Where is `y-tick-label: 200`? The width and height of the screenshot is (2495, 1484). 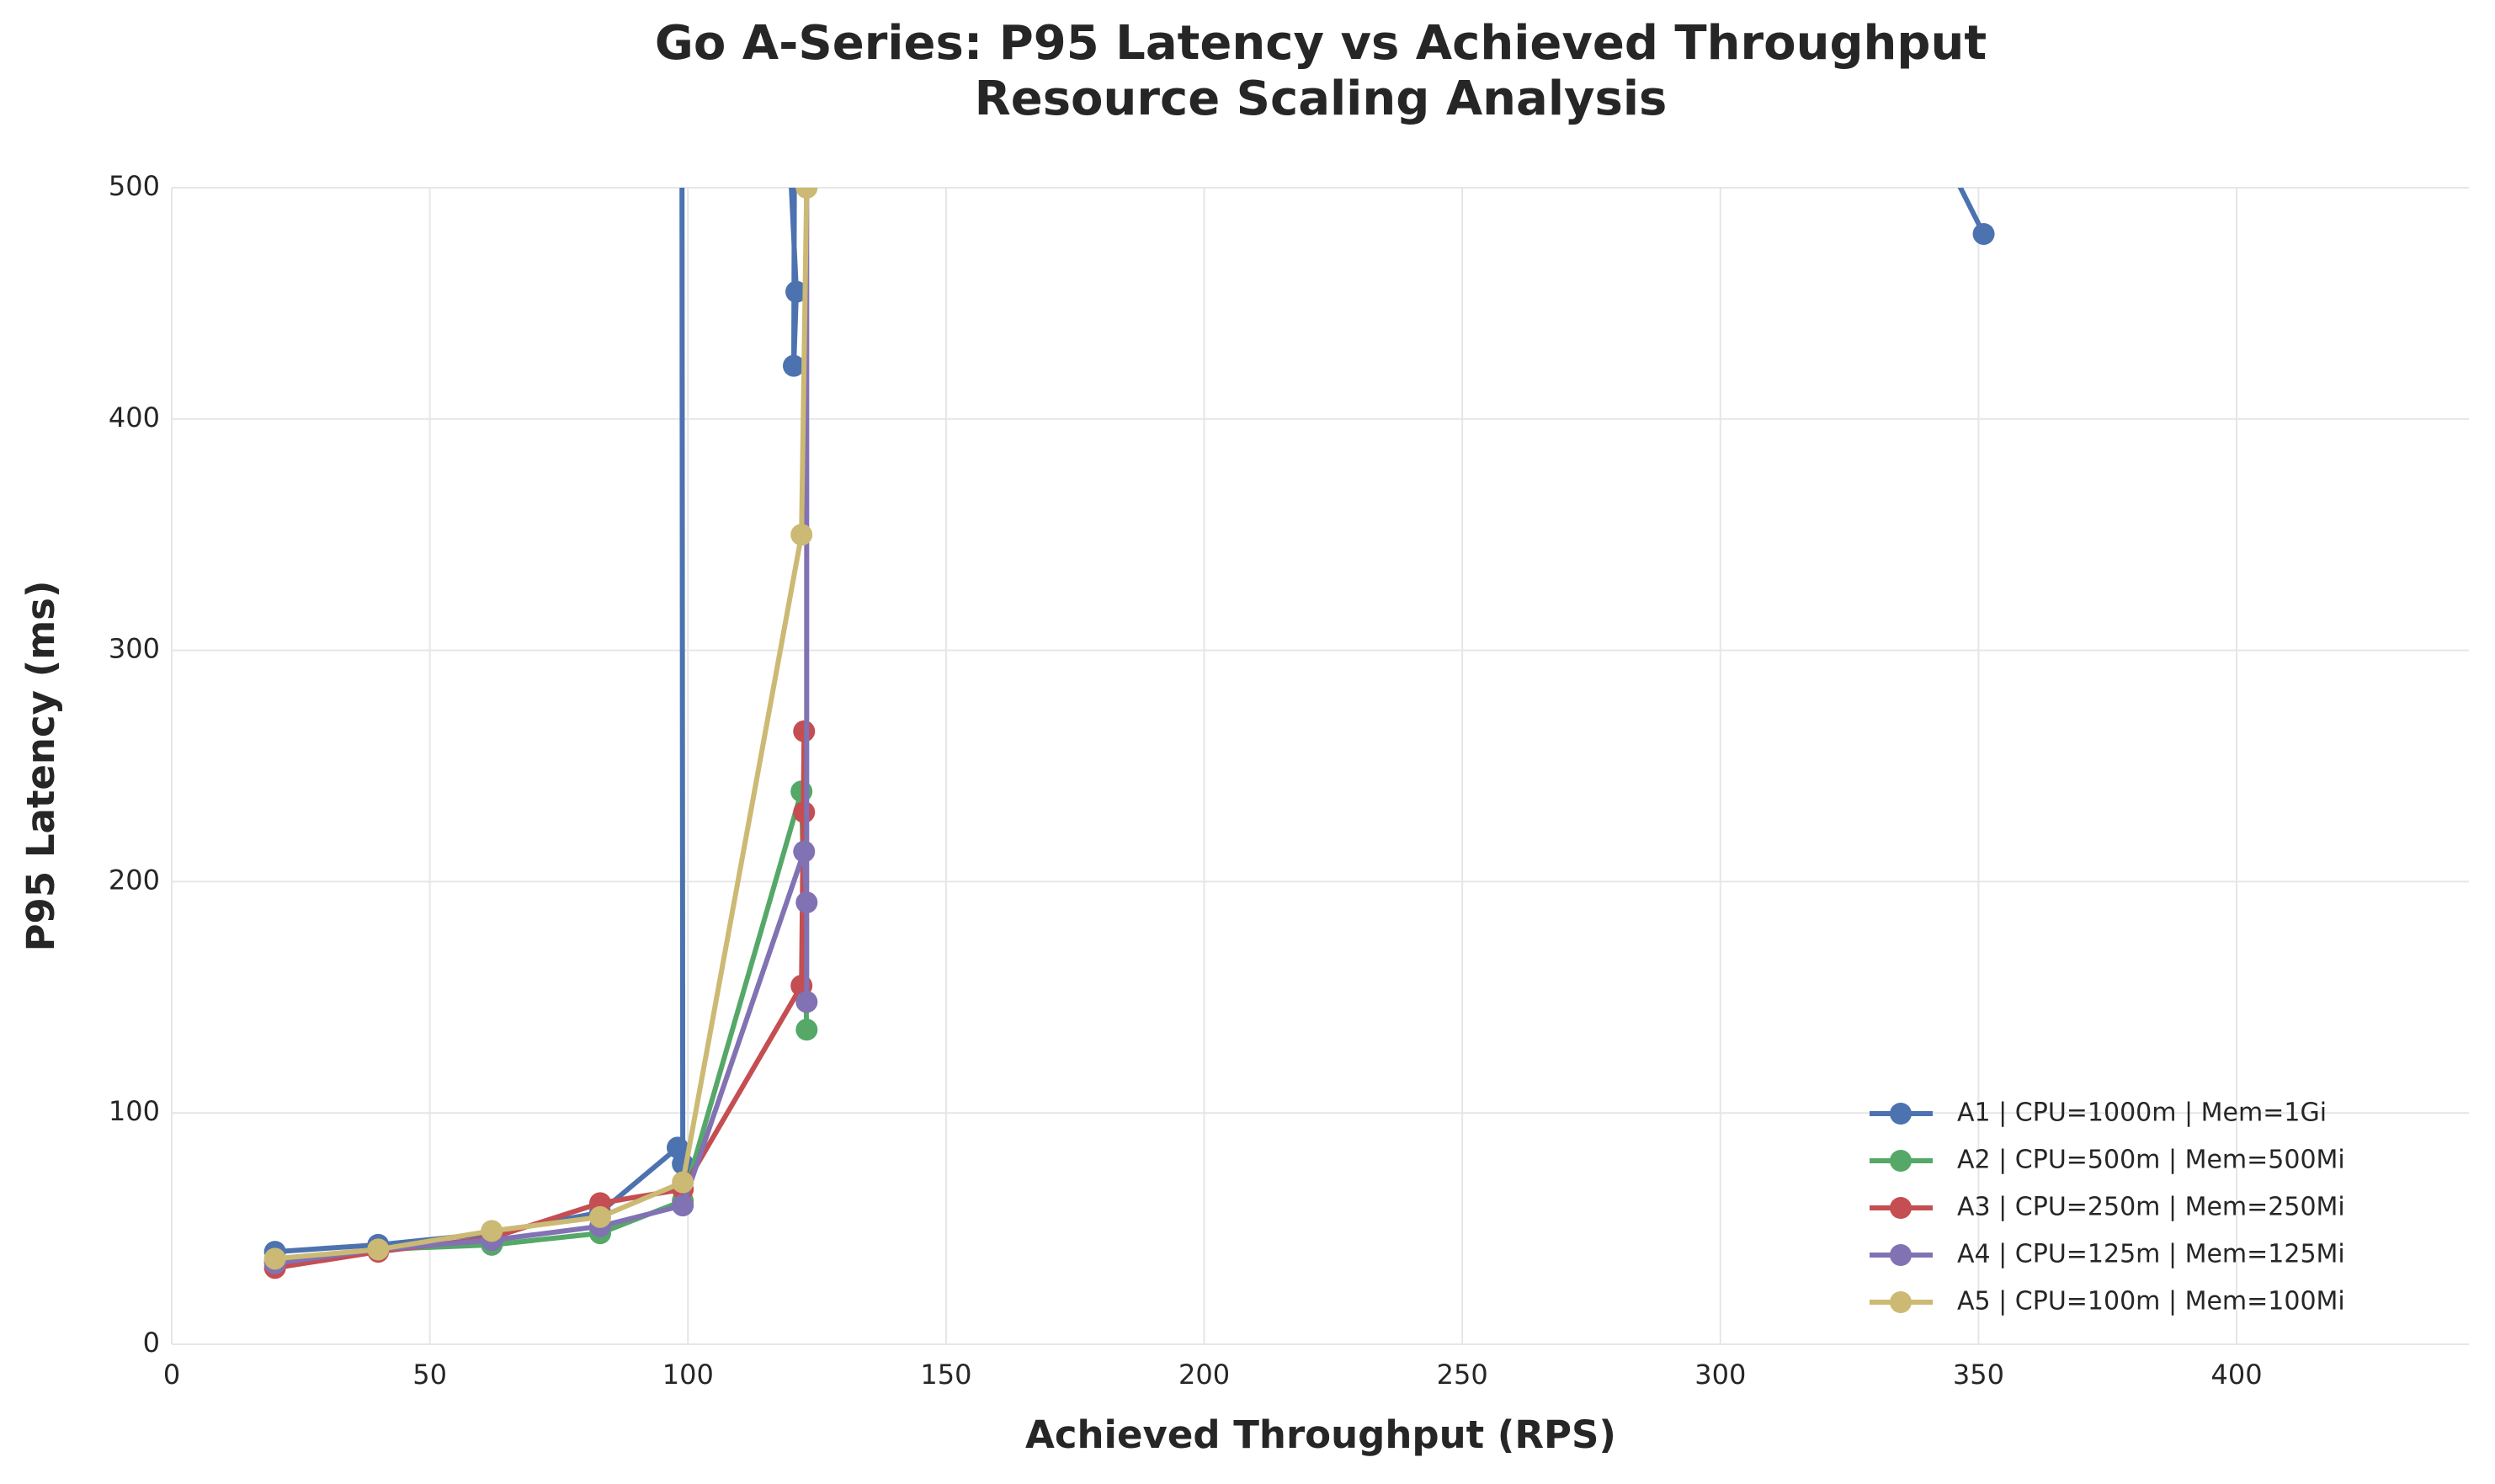
y-tick-label: 200 is located at coordinates (134, 880).